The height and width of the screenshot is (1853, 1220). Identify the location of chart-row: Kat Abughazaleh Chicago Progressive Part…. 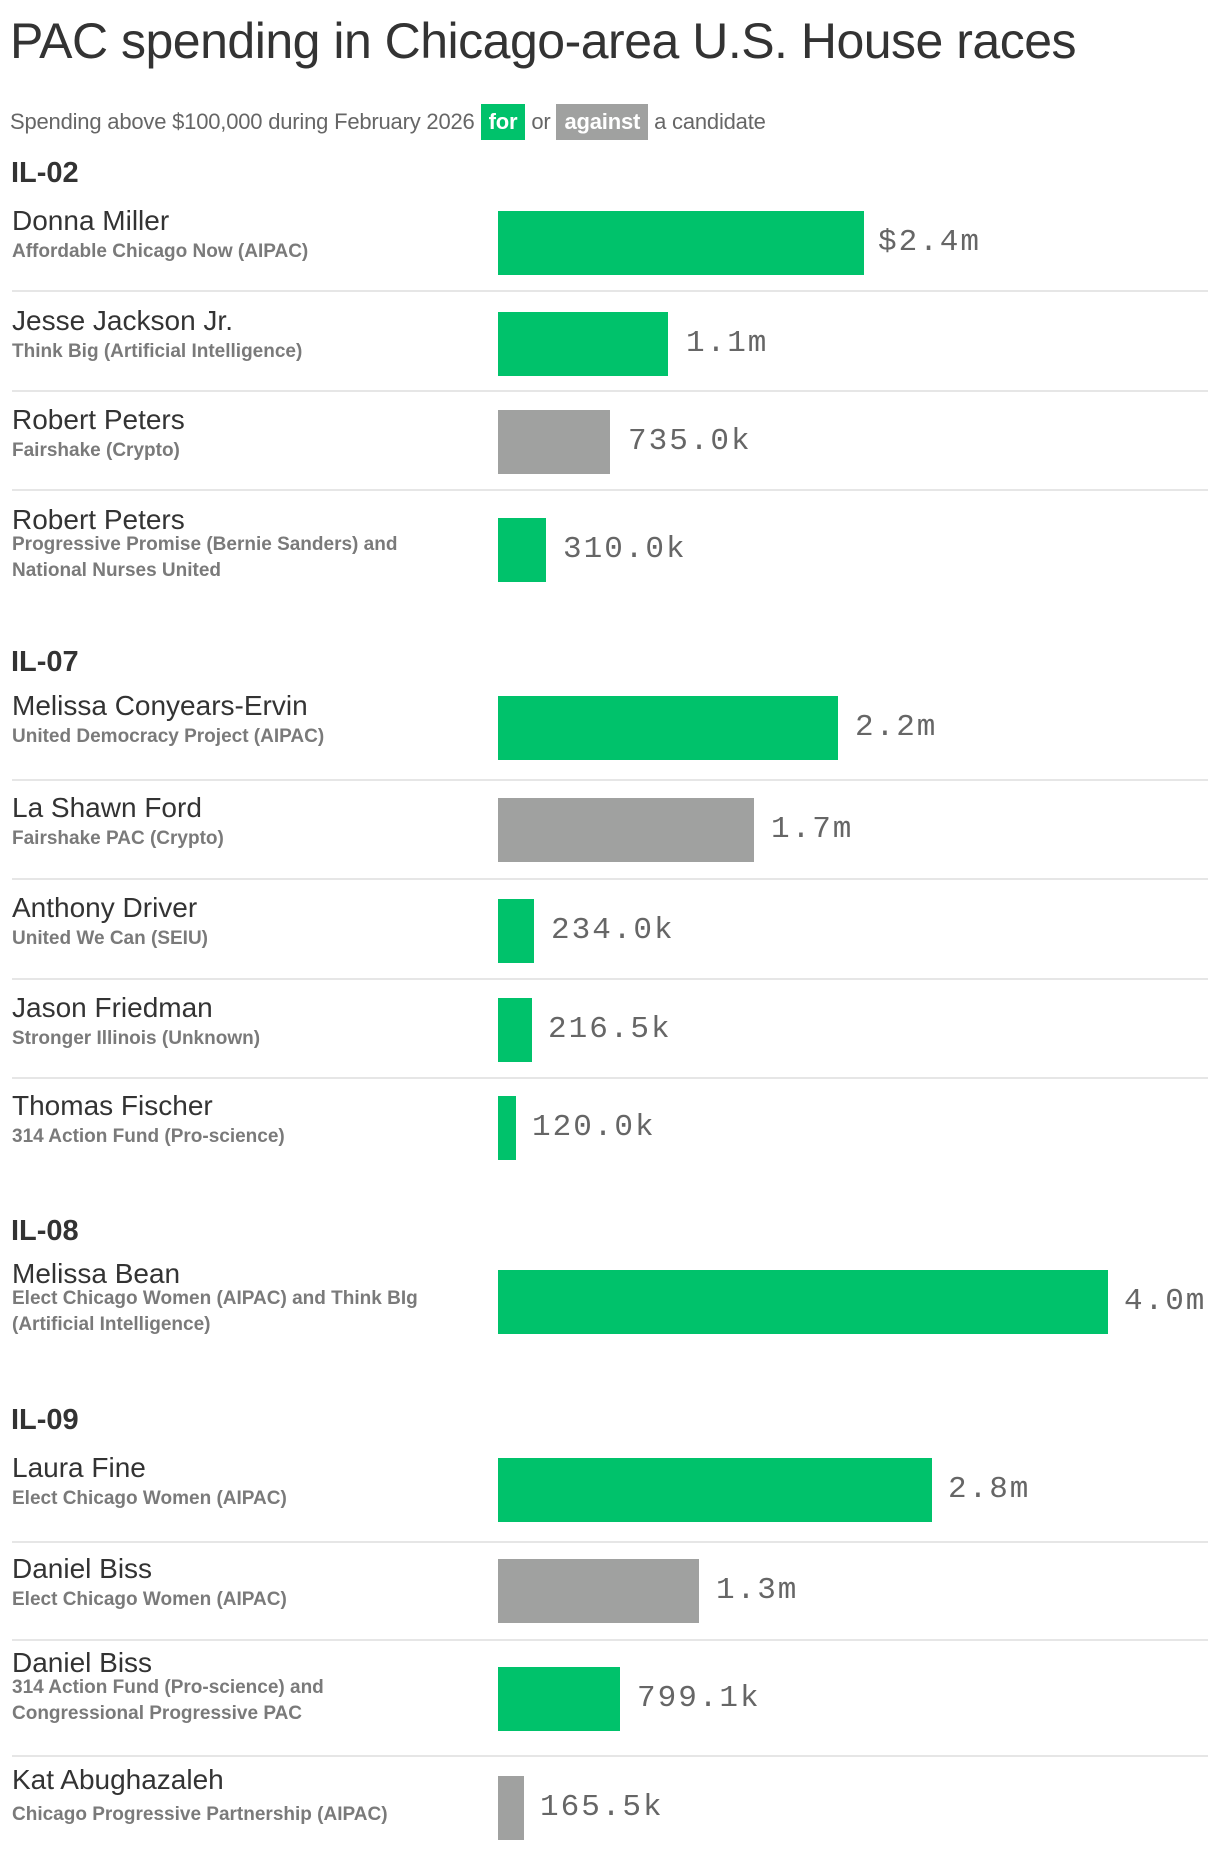
(610, 1803).